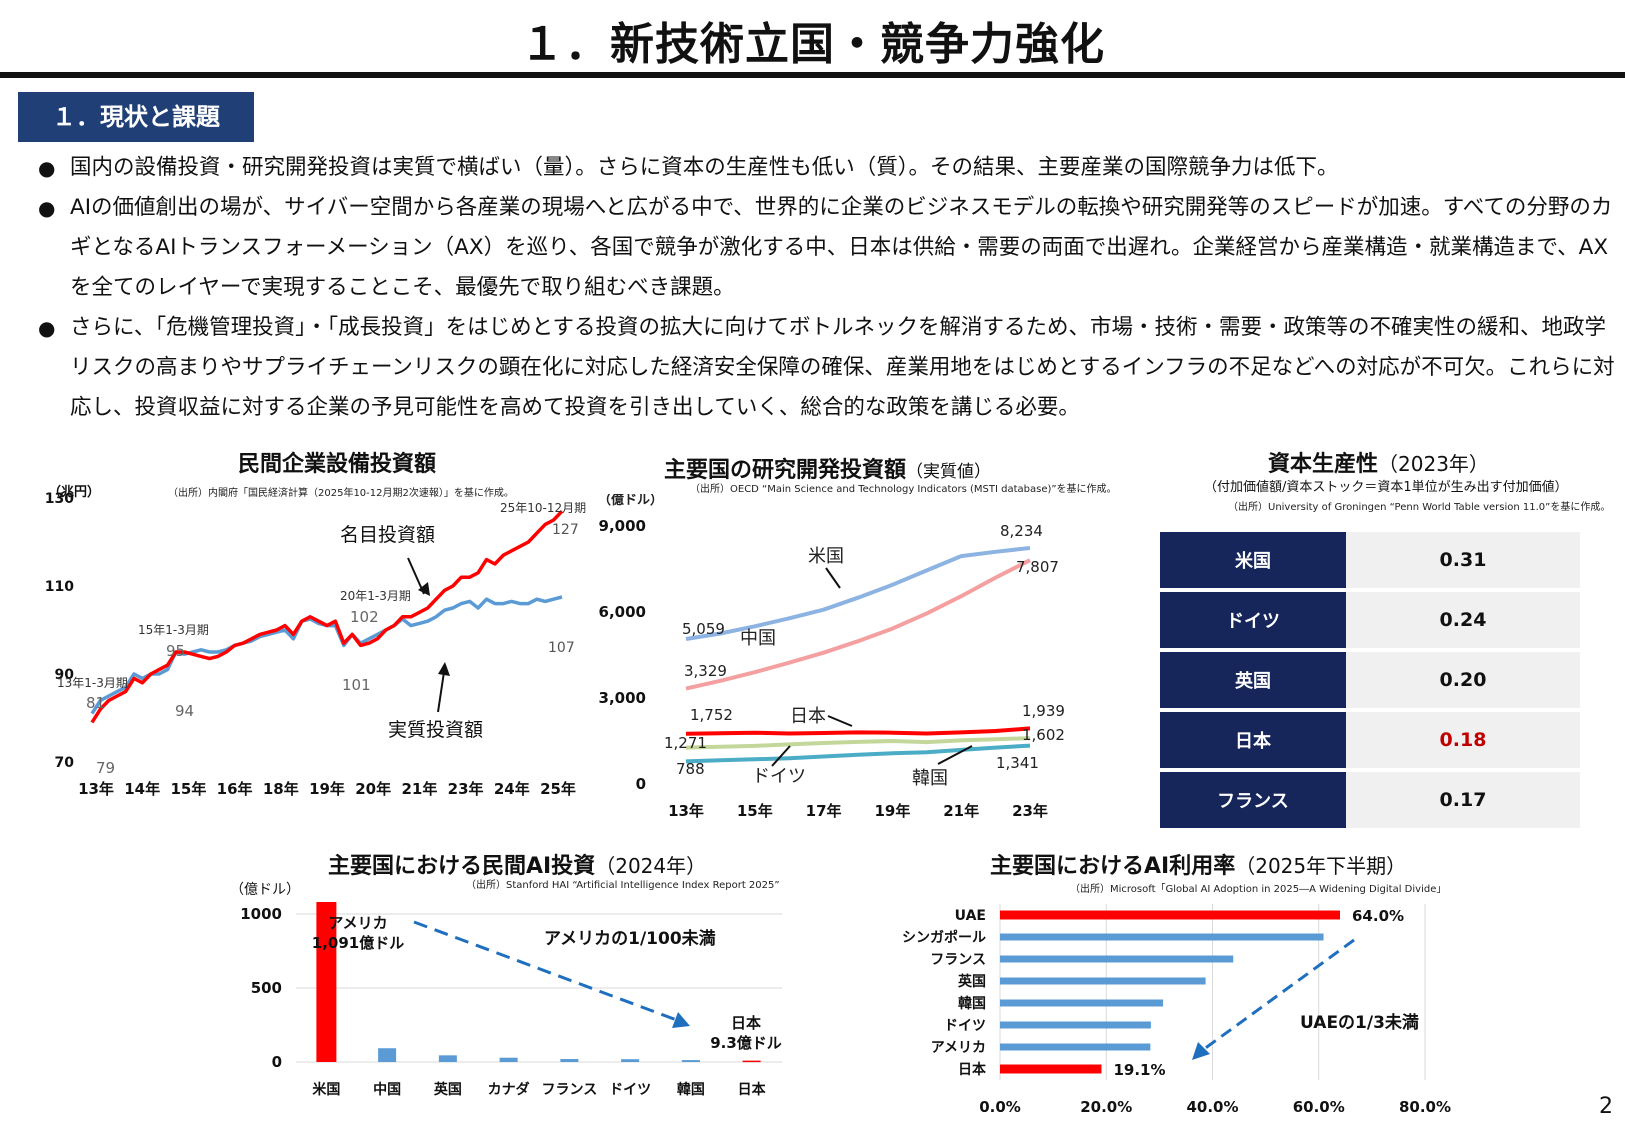  I want to click on bar-英国, so click(1103, 981).